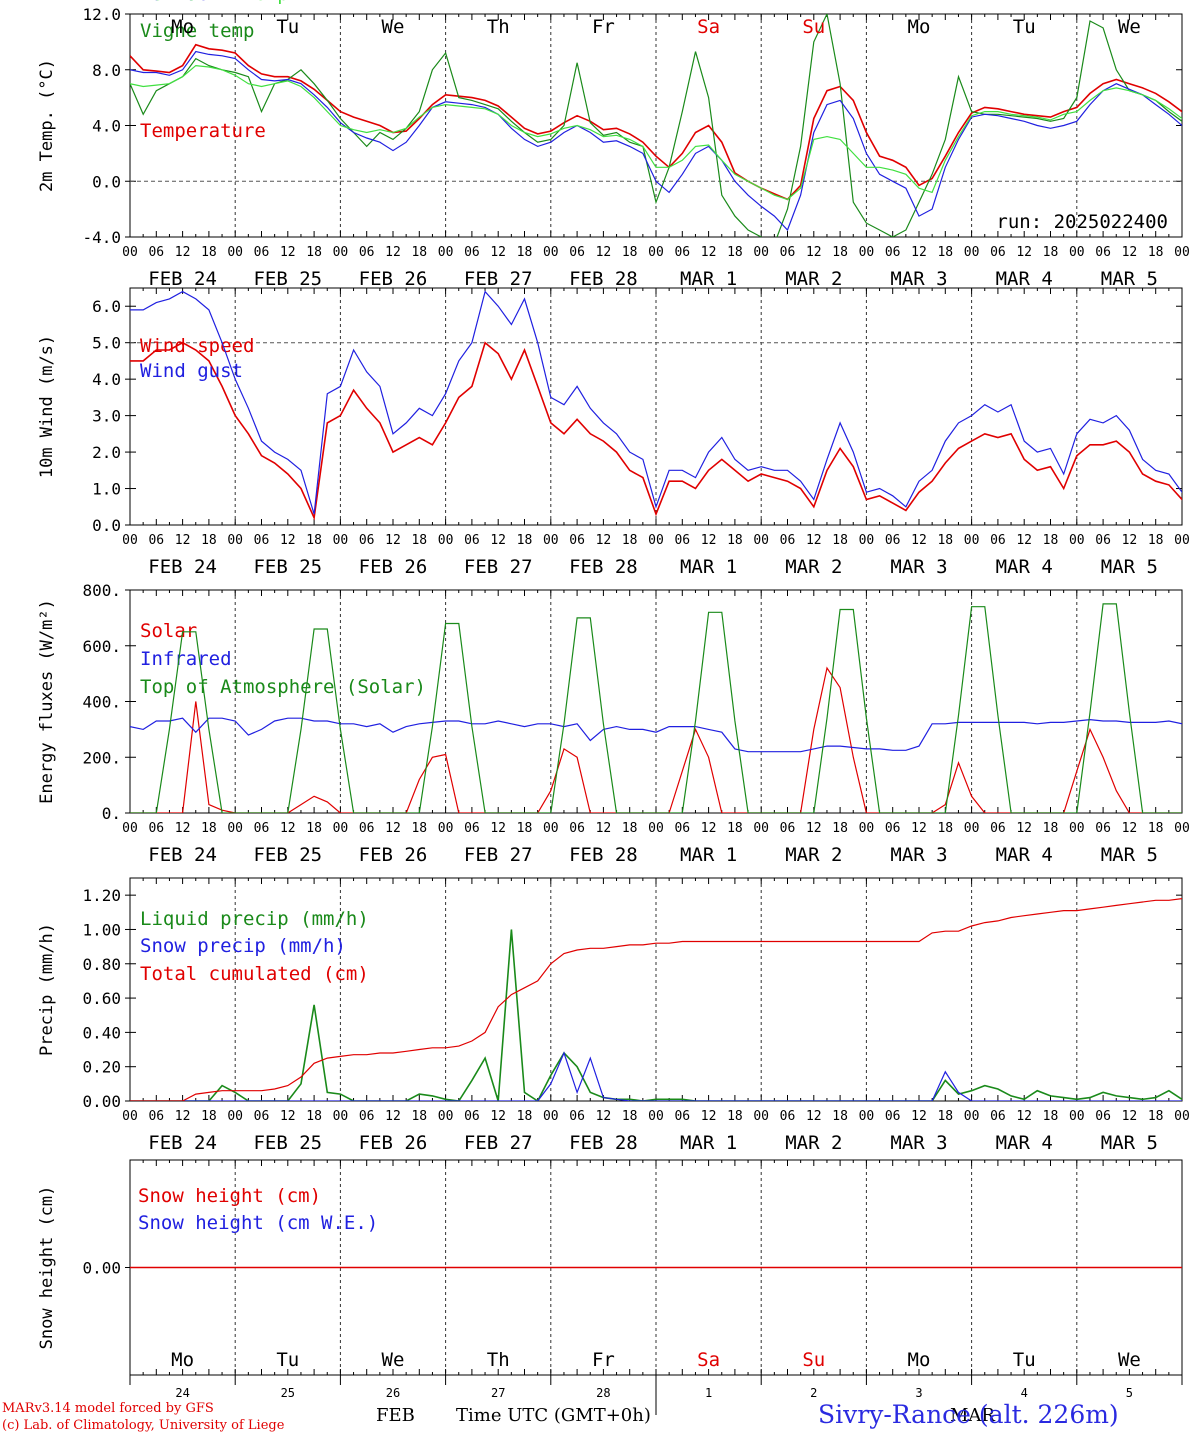  I want to click on legend-entry: Humidex, so click(180, 2).